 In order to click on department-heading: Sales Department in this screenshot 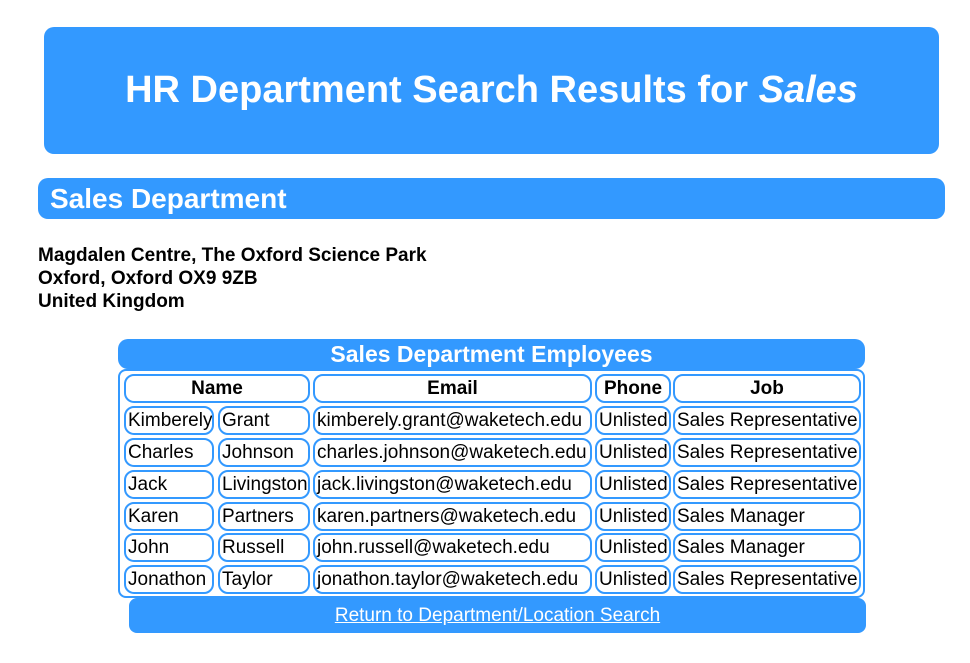, I will do `click(491, 198)`.